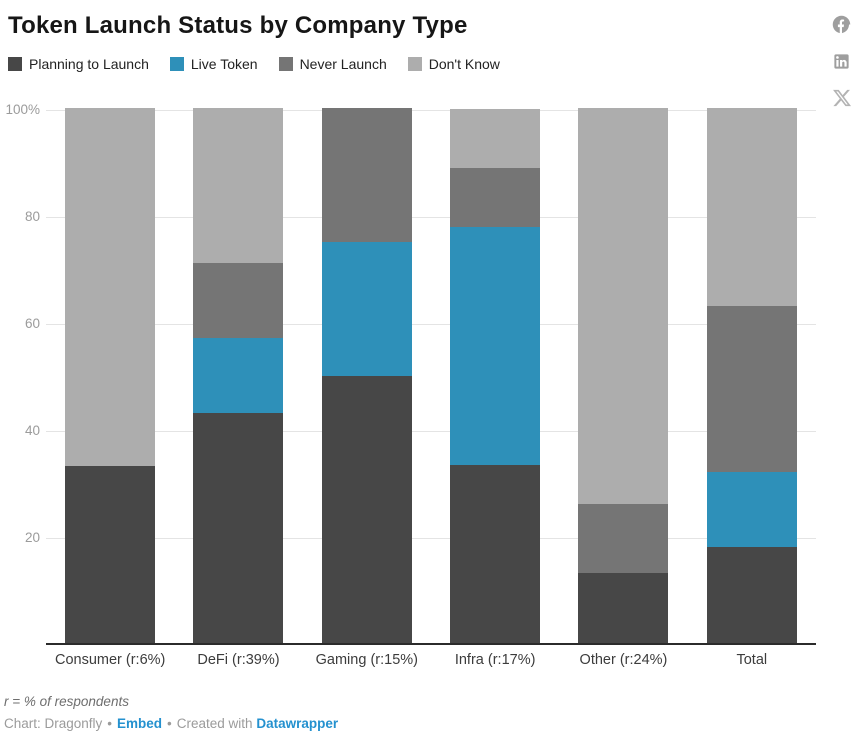 Image resolution: width=856 pixels, height=732 pixels. Describe the element at coordinates (464, 64) in the screenshot. I see `legend-label: Don't Know` at that location.